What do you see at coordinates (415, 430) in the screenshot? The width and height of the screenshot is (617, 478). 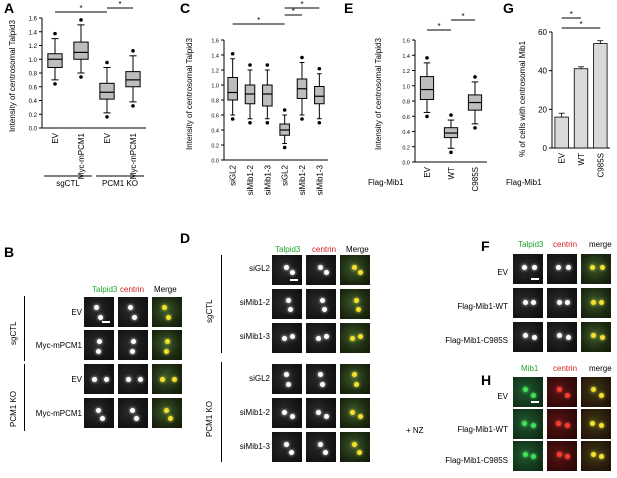 I see `h-treatment-label: + NZ` at bounding box center [415, 430].